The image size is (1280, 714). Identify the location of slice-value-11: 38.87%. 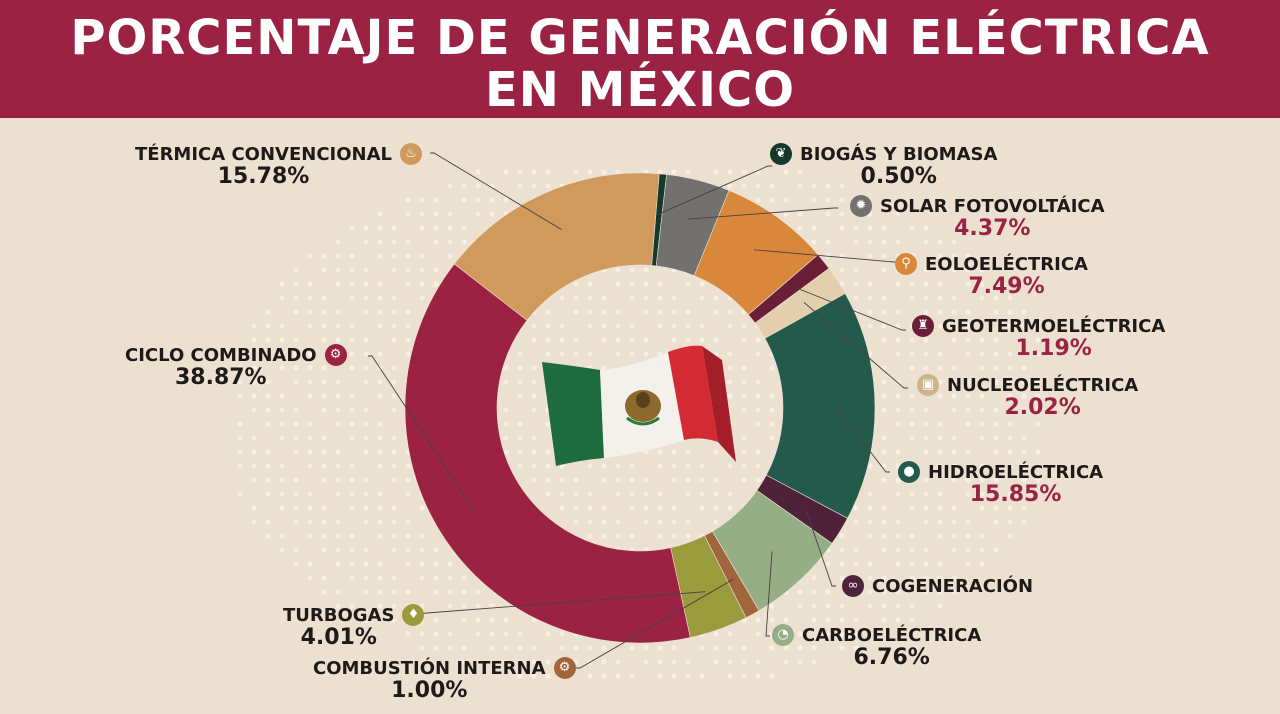
(220, 377).